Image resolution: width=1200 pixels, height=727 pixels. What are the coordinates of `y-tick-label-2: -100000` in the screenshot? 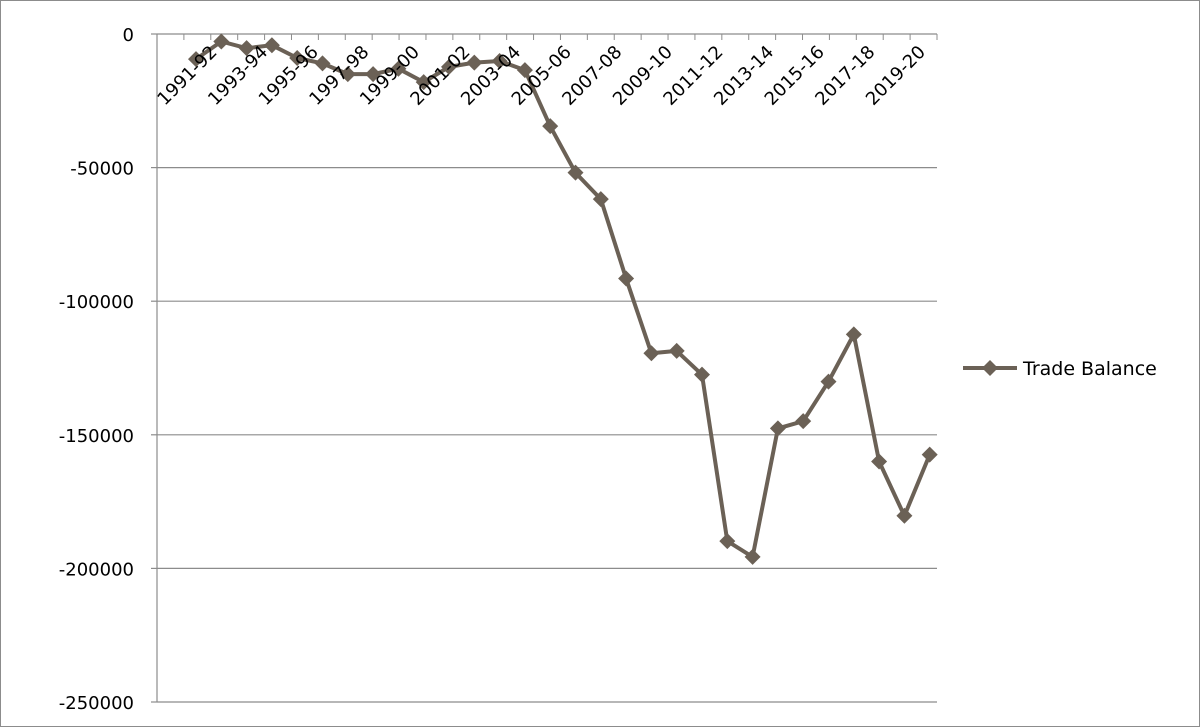 It's located at (96, 302).